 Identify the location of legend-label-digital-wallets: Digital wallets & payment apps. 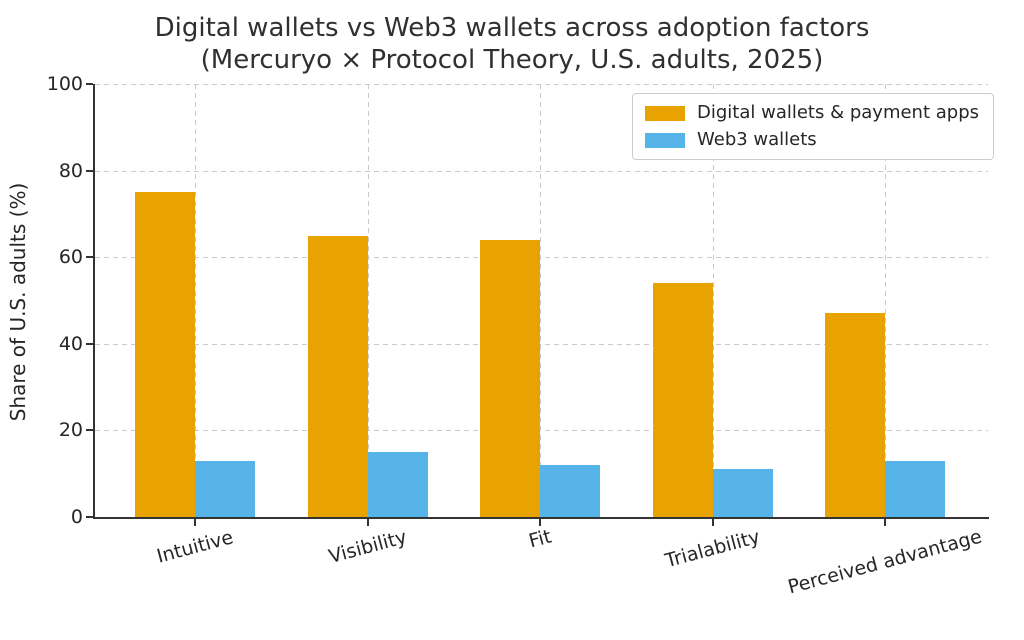
(838, 112).